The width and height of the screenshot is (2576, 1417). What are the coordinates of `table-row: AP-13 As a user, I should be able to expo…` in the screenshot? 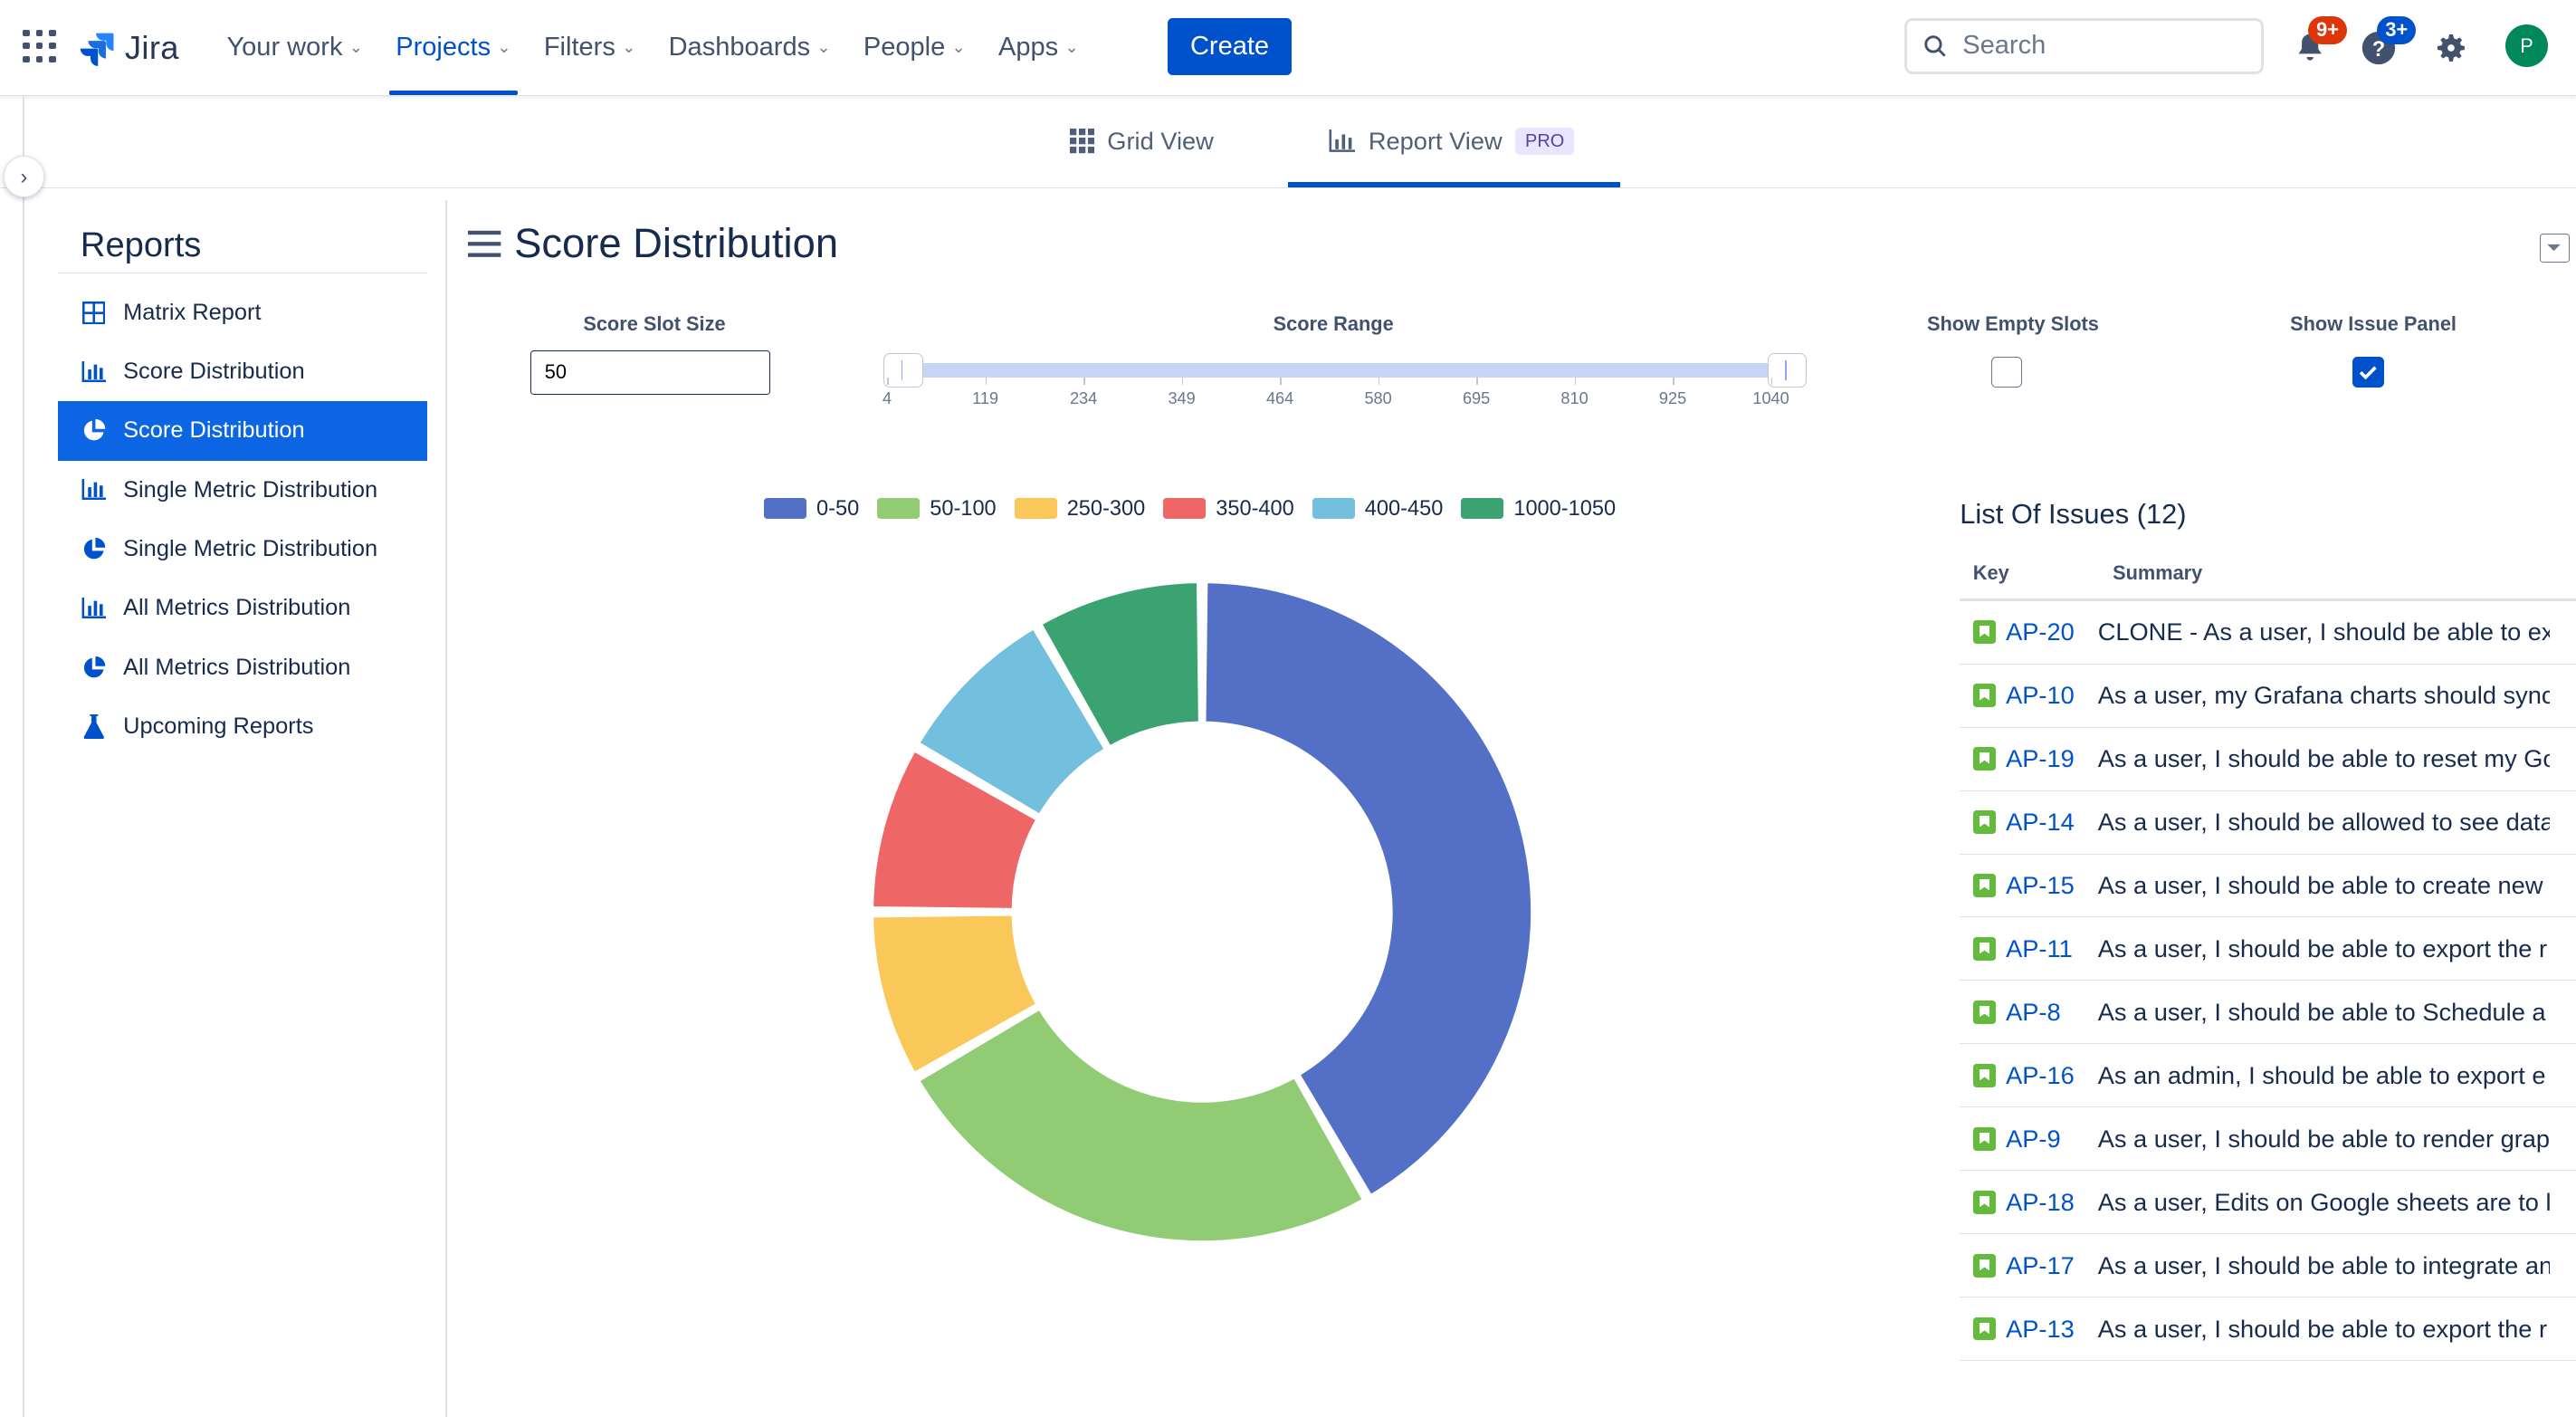 It's located at (2268, 1329).